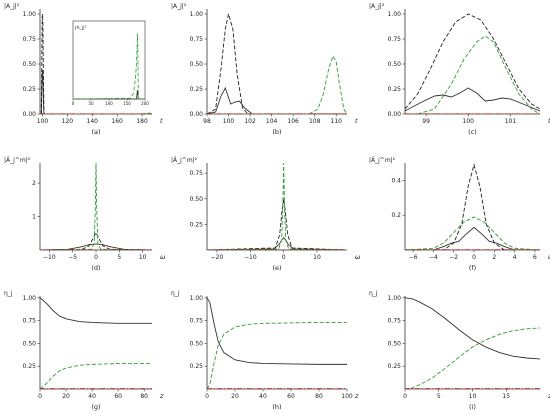  Describe the element at coordinates (127, 103) in the screenshot. I see `inset-x-tick-label: 150` at that location.